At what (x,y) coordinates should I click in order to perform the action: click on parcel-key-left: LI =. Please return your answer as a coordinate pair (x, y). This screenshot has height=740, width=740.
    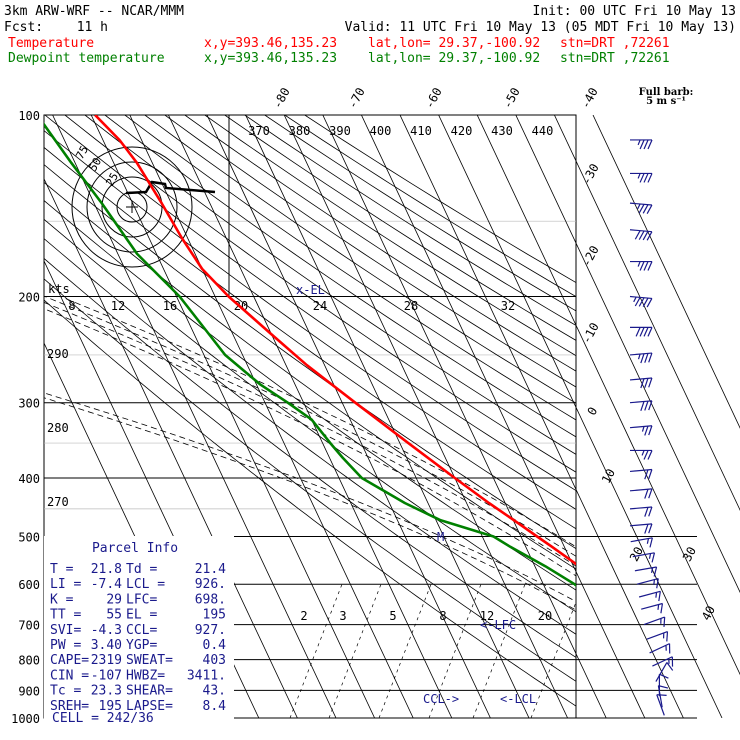
    Looking at the image, I should click on (65, 584).